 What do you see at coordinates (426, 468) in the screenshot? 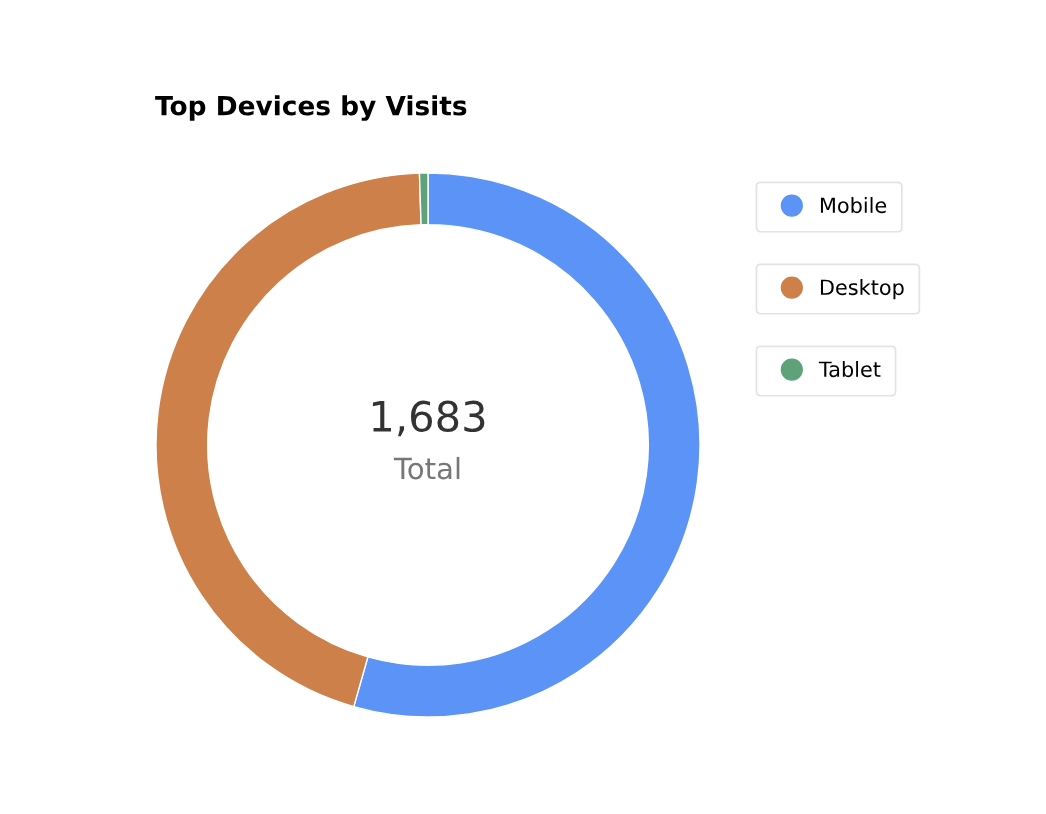
I see `text: Total` at bounding box center [426, 468].